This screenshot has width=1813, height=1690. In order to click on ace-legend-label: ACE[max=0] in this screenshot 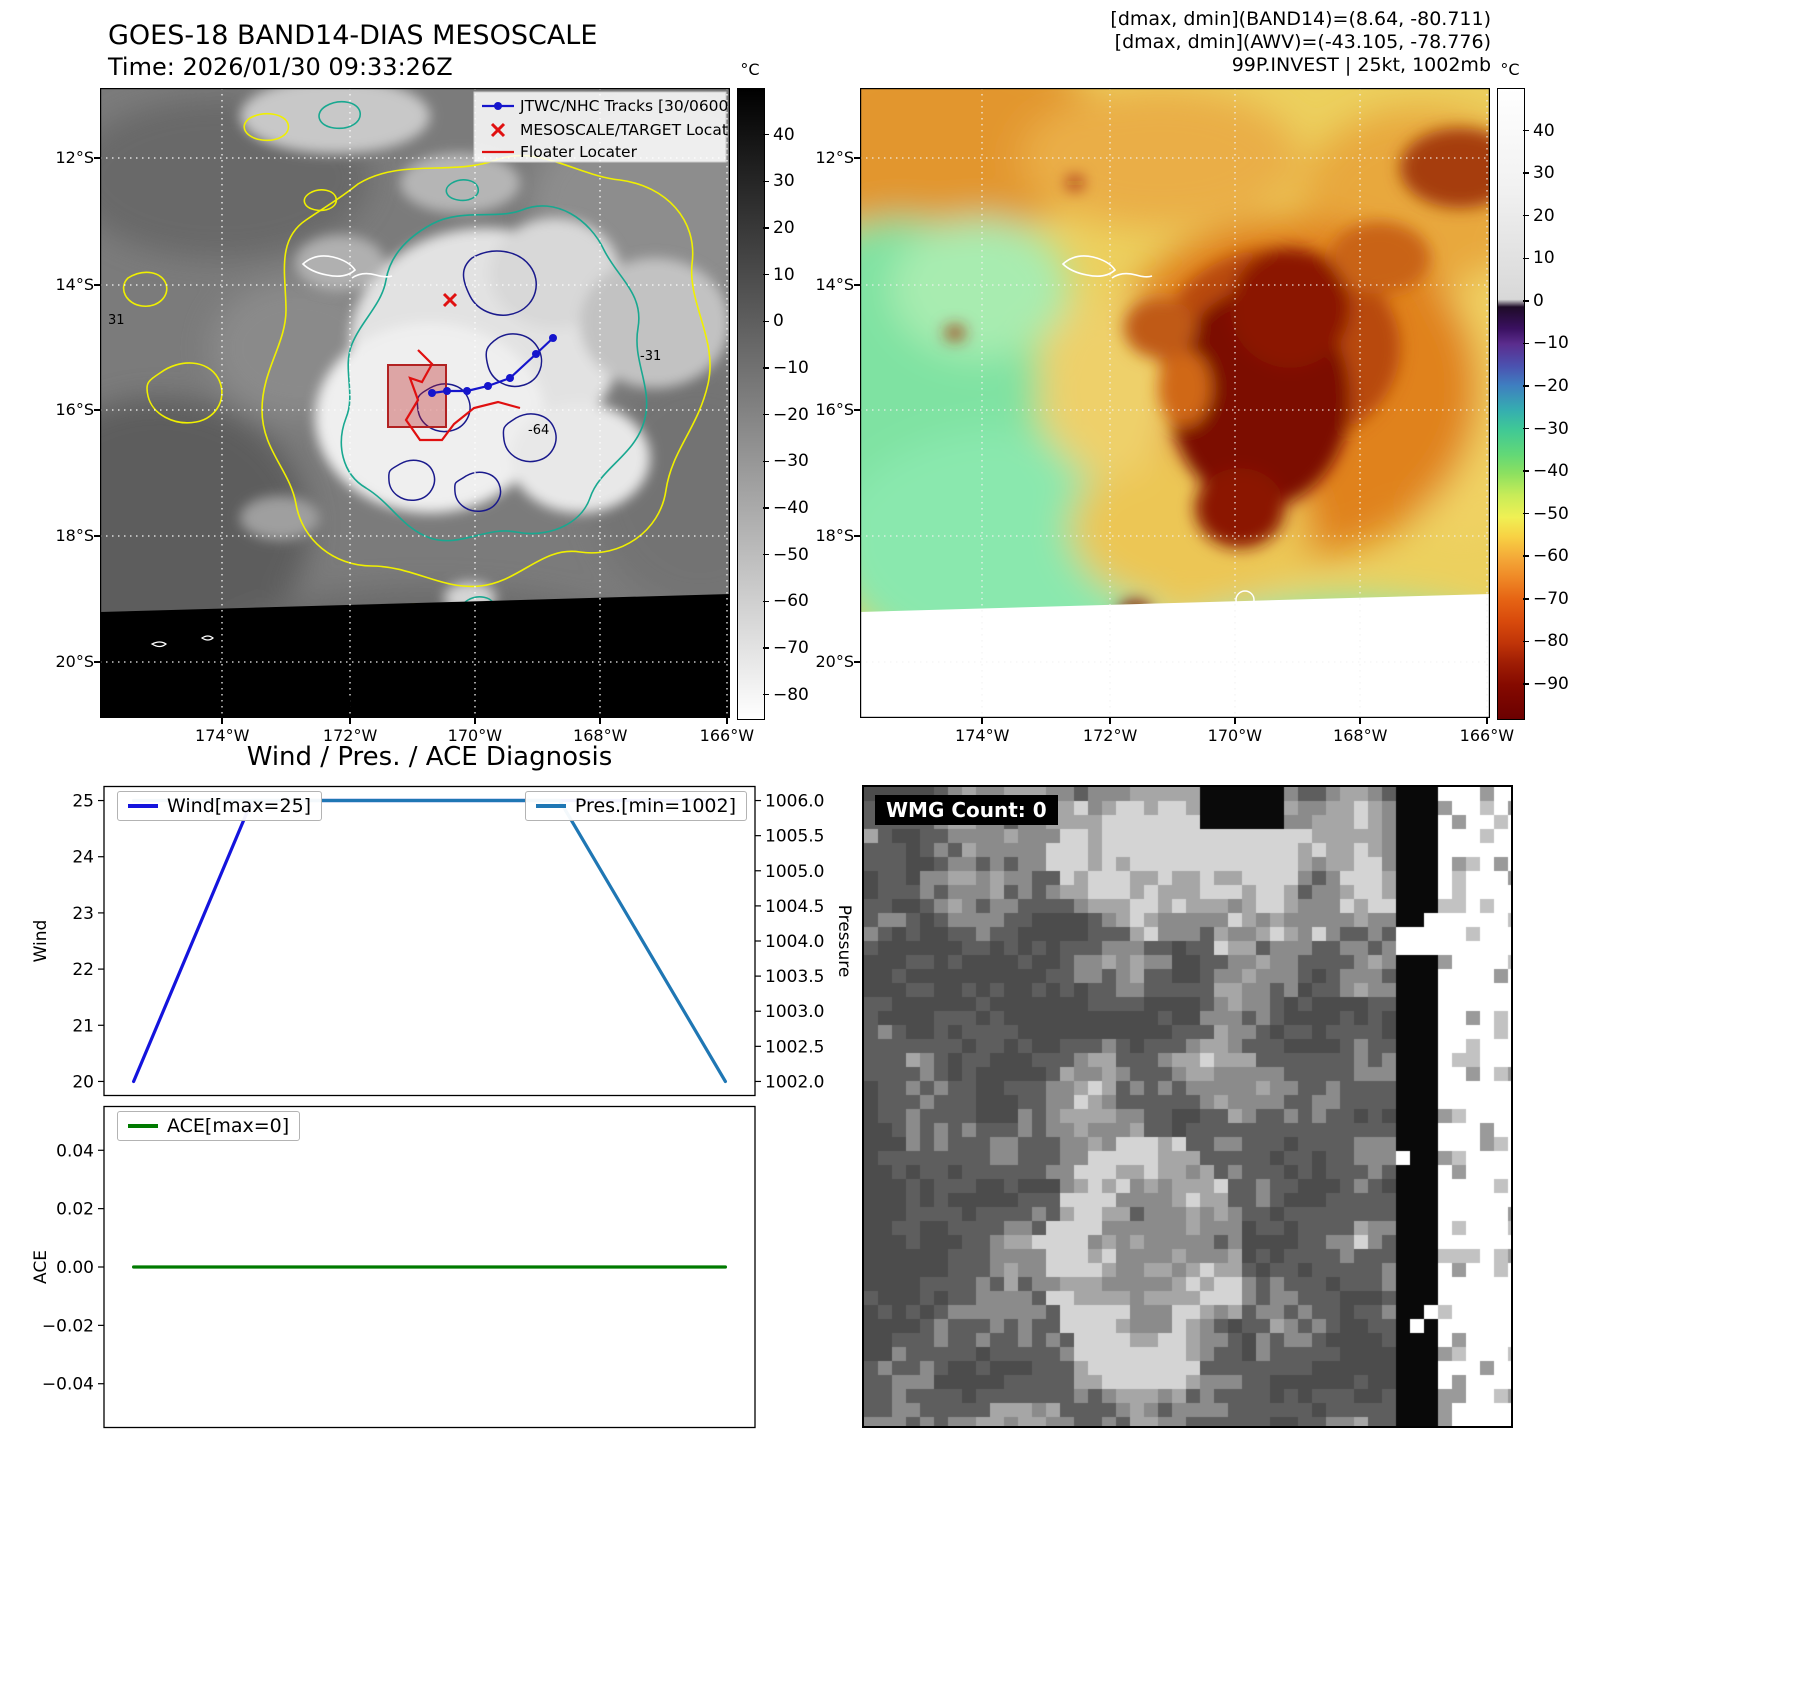, I will do `click(228, 1126)`.